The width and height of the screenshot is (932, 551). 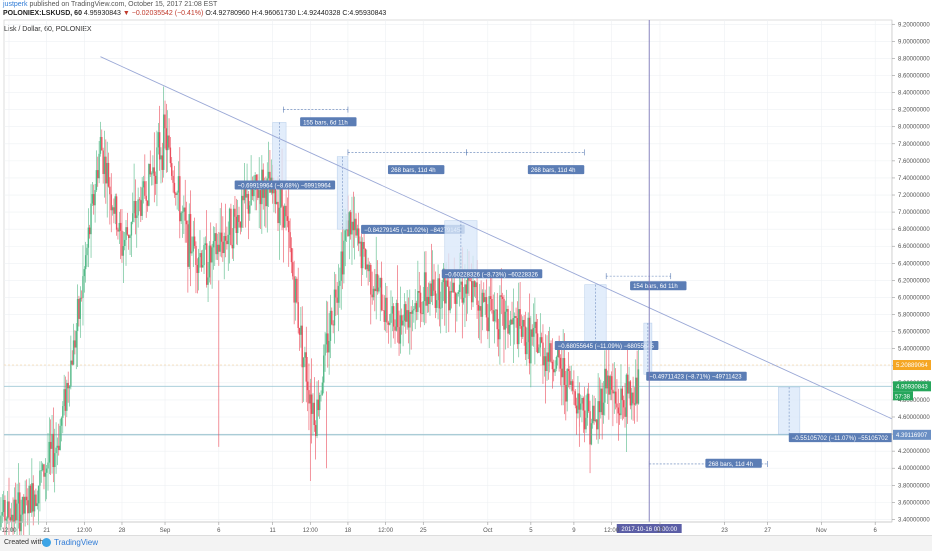 I want to click on x-tick-label: 18, so click(x=348, y=531).